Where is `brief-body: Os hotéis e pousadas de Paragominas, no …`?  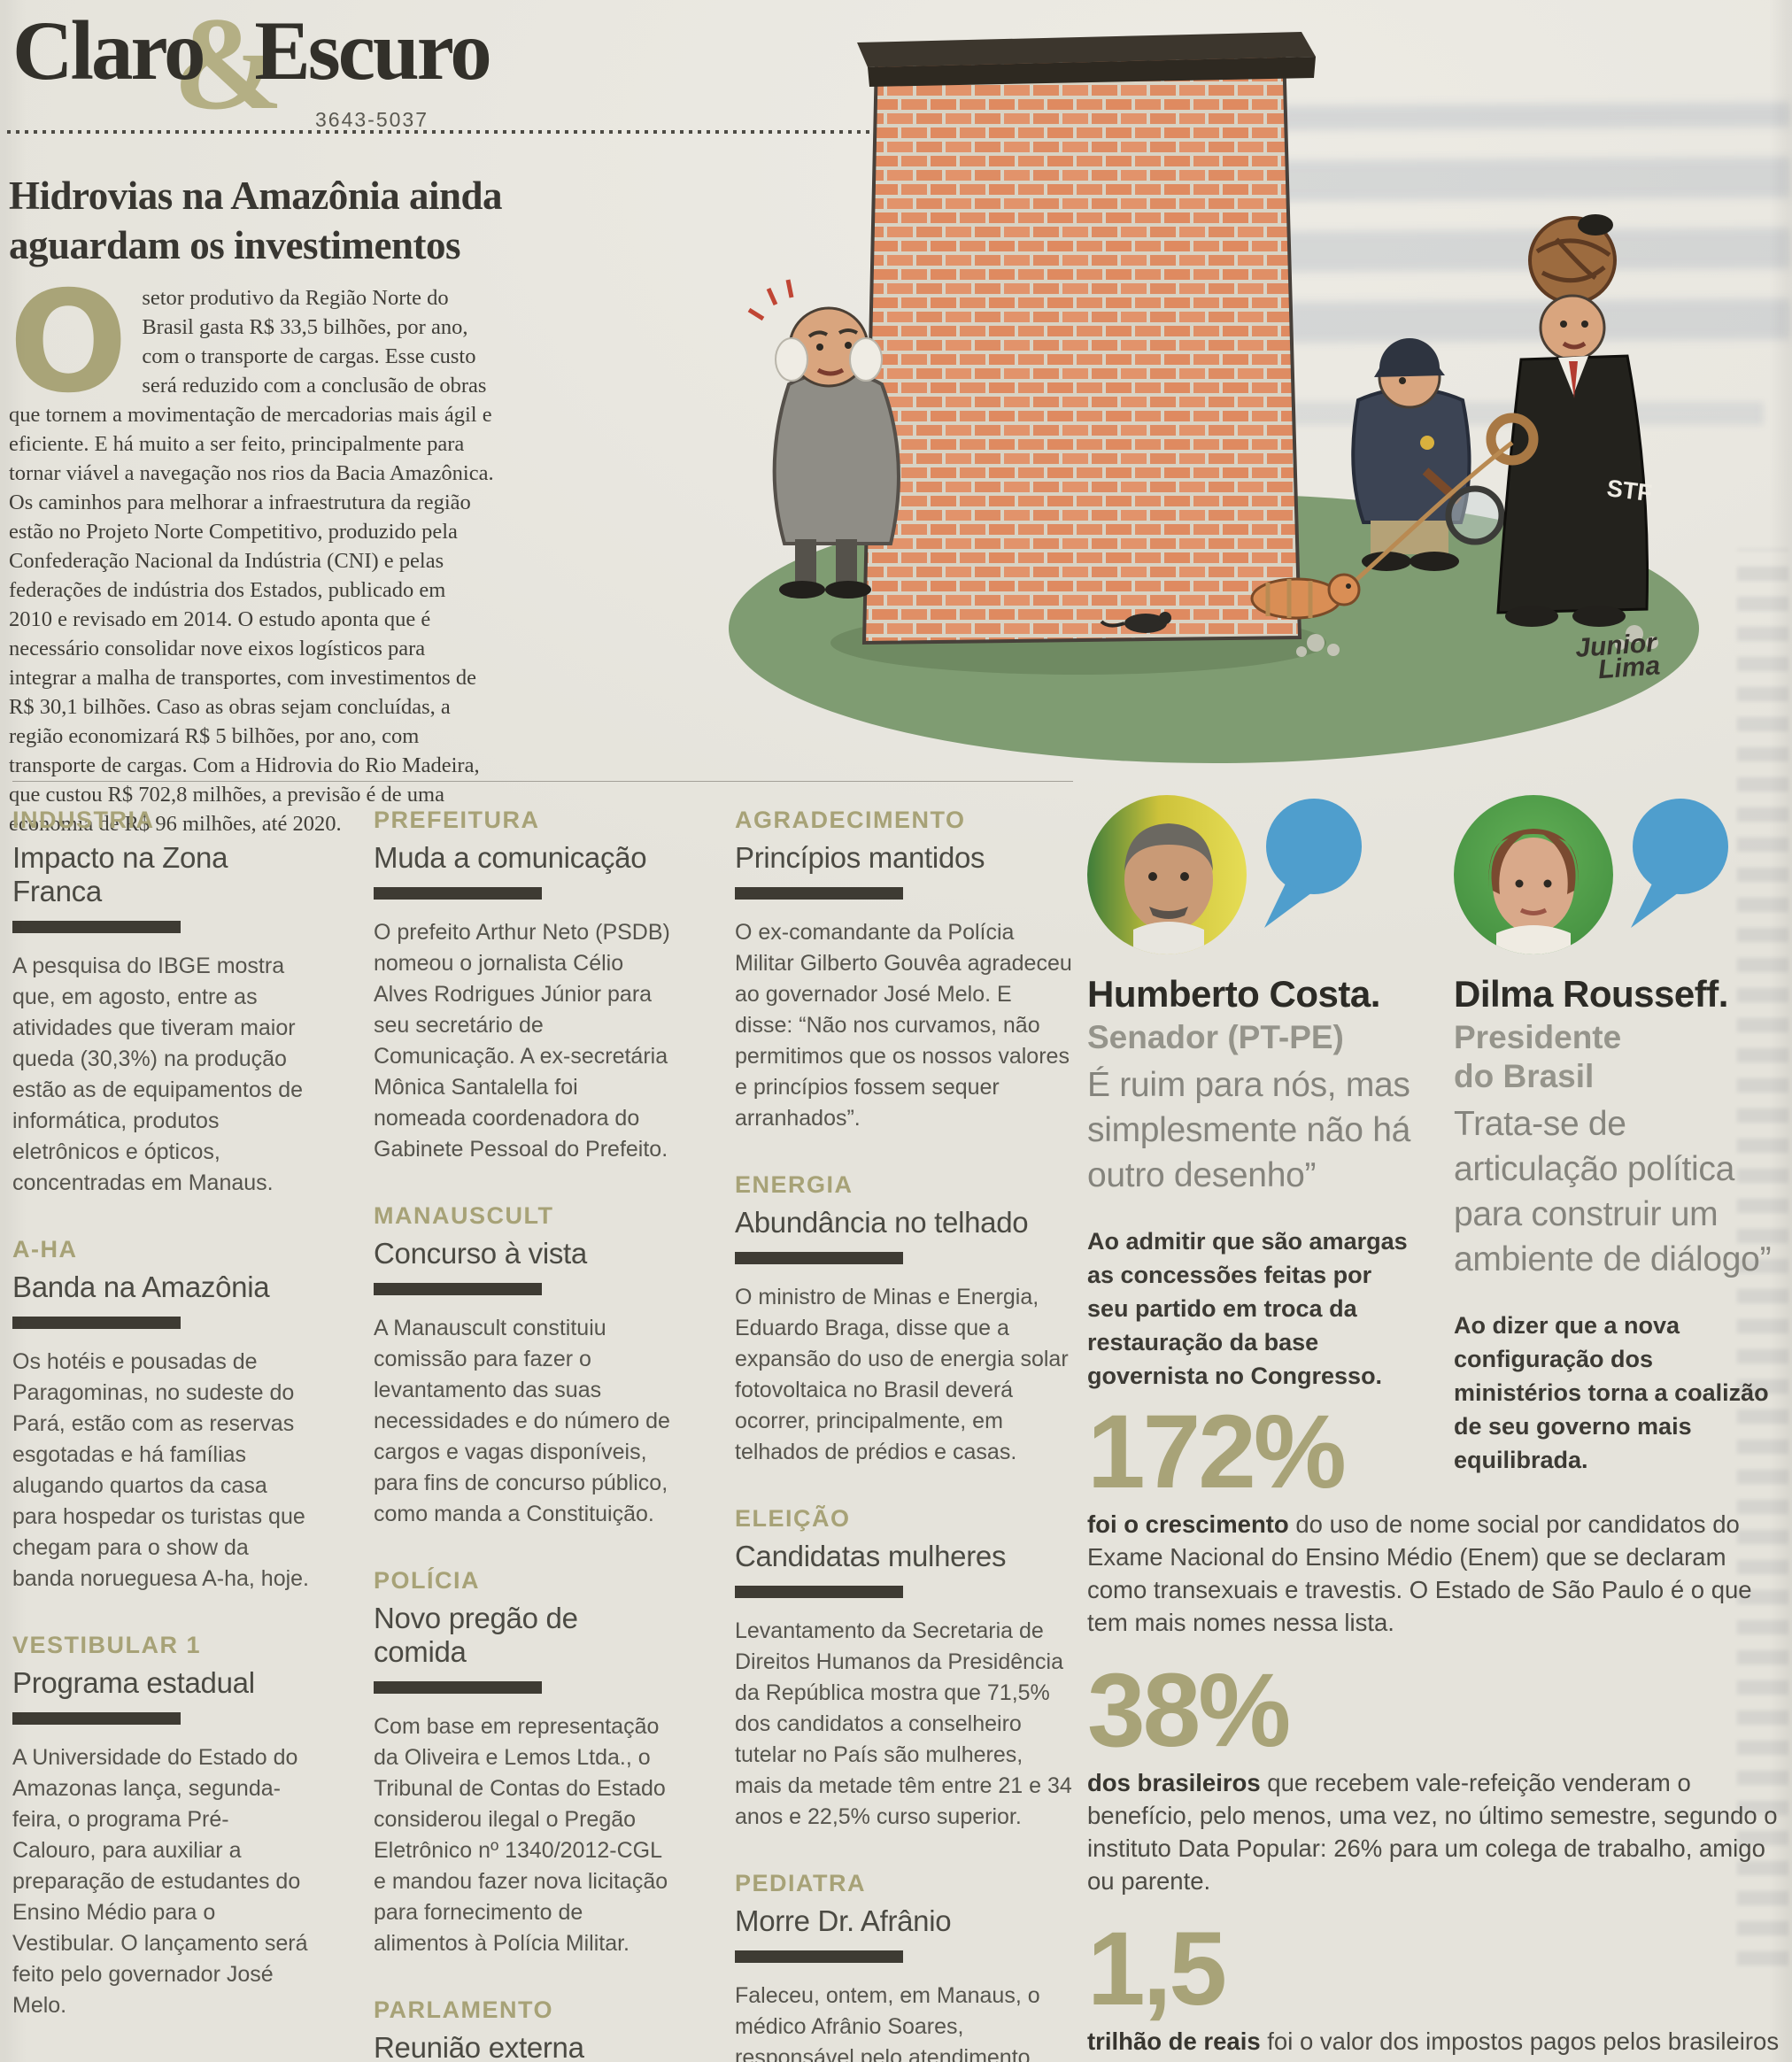
brief-body: Os hotéis e pousadas de Paragominas, no … is located at coordinates (160, 1470).